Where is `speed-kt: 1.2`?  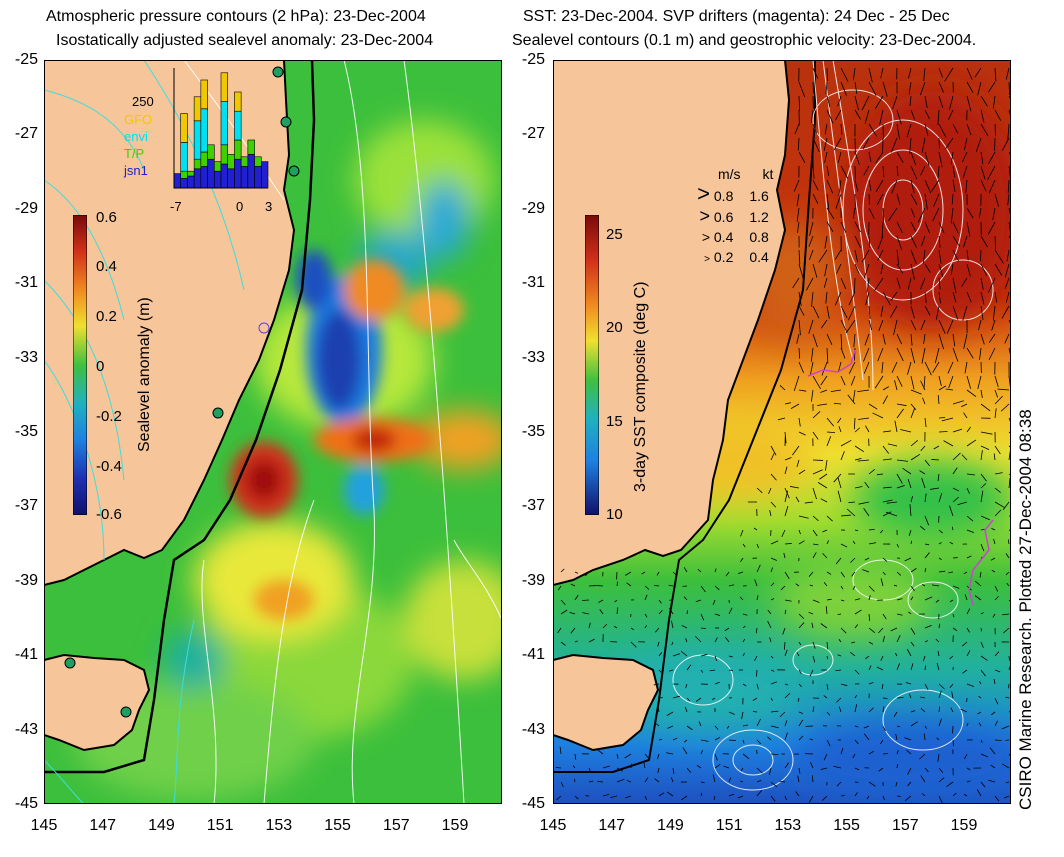
speed-kt: 1.2 is located at coordinates (759, 217).